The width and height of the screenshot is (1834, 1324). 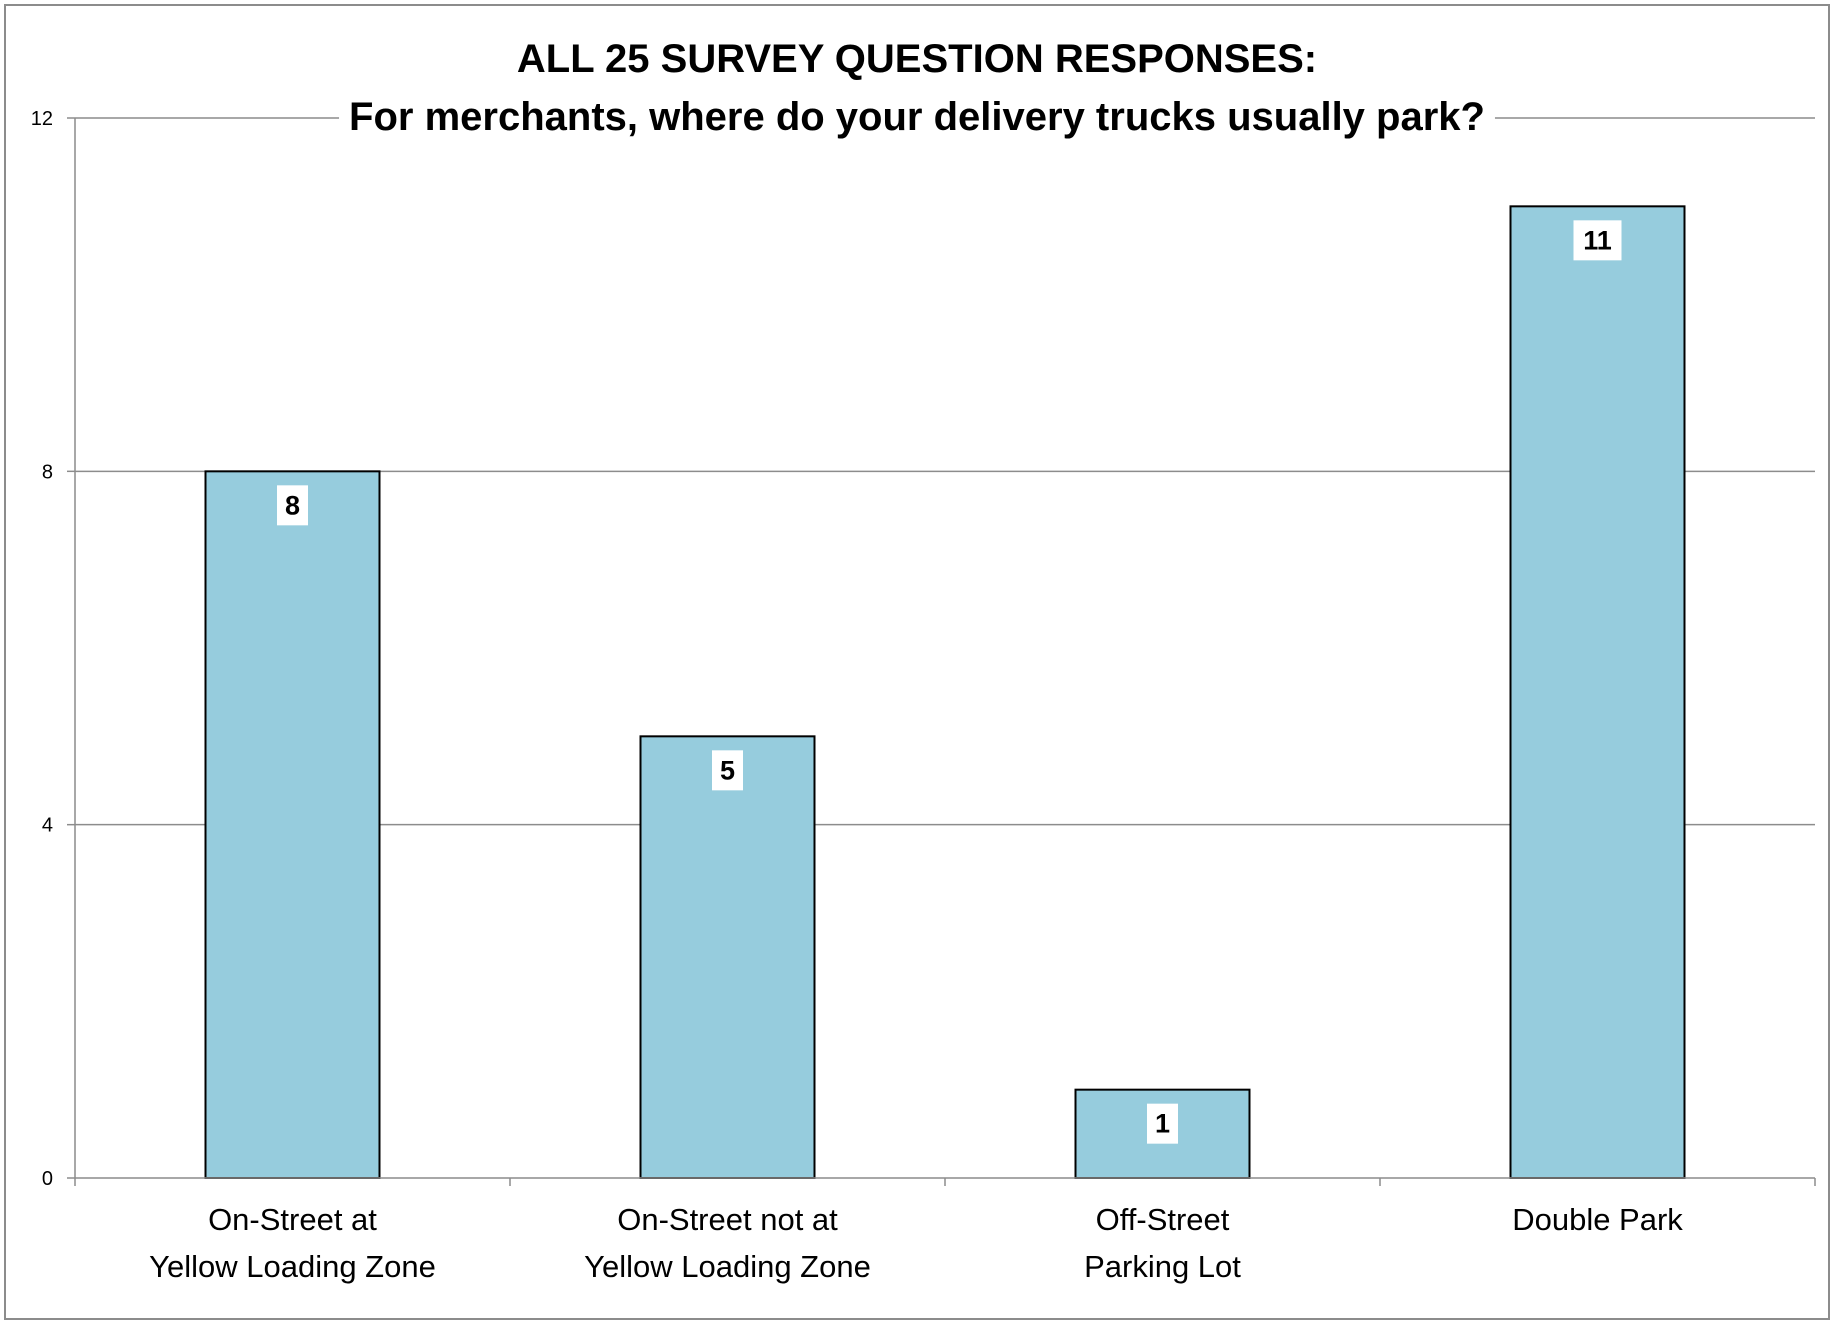 I want to click on x-category-label: Off-Street, so click(x=1163, y=1219).